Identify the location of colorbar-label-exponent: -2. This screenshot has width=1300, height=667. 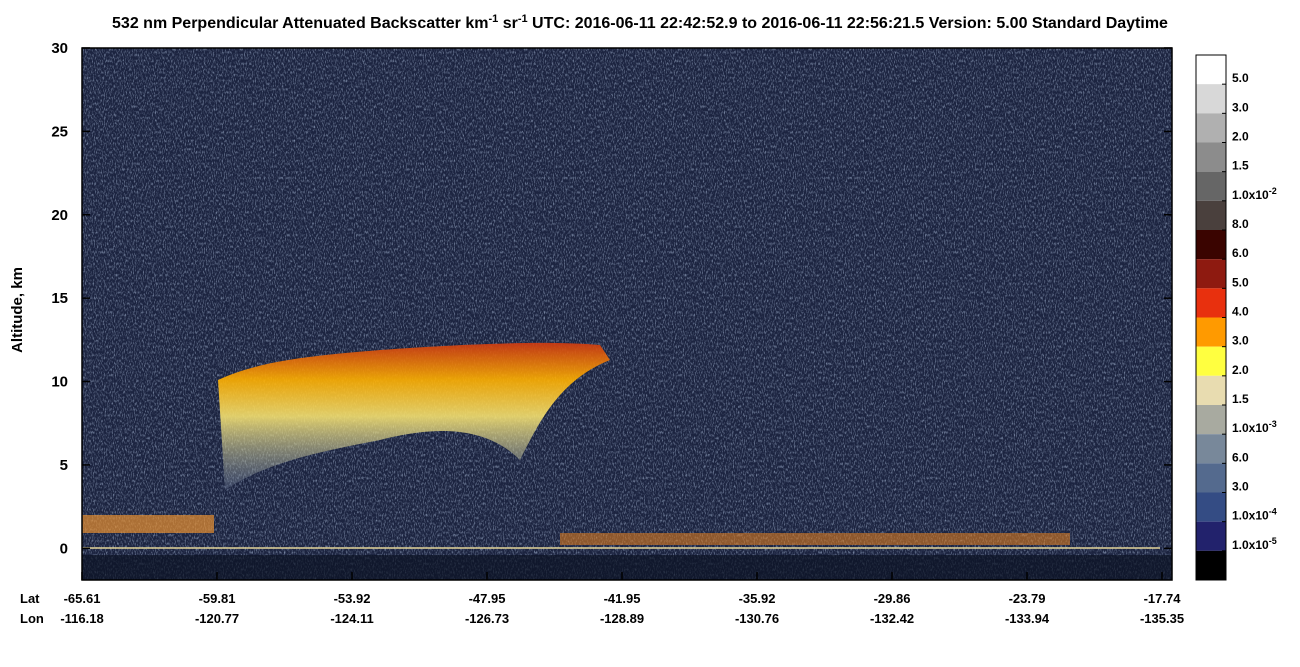
(1273, 191).